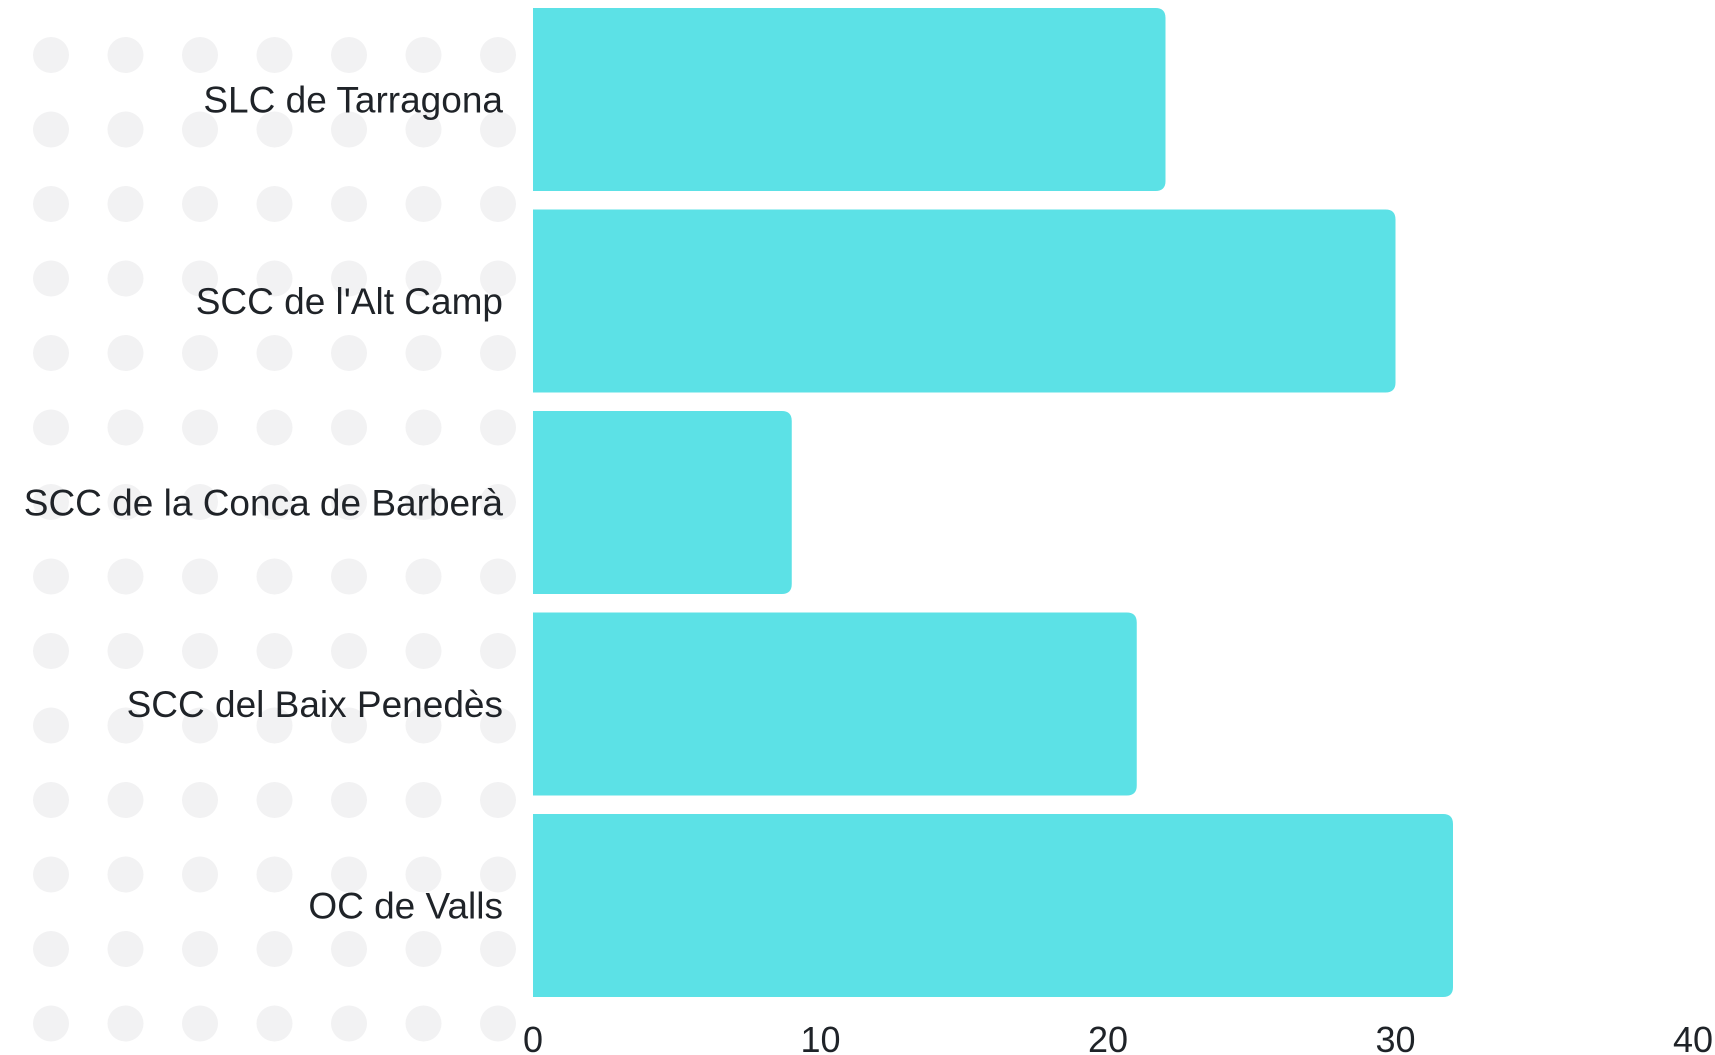  I want to click on x-tick-label: 40, so click(1693, 1037).